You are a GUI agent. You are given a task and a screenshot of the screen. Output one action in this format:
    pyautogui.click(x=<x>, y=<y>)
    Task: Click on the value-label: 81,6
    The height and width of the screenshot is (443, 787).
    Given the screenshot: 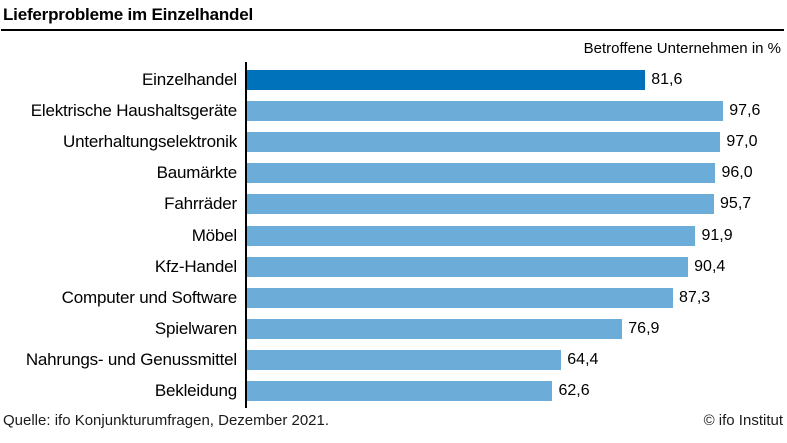 What is the action you would take?
    pyautogui.click(x=667, y=79)
    